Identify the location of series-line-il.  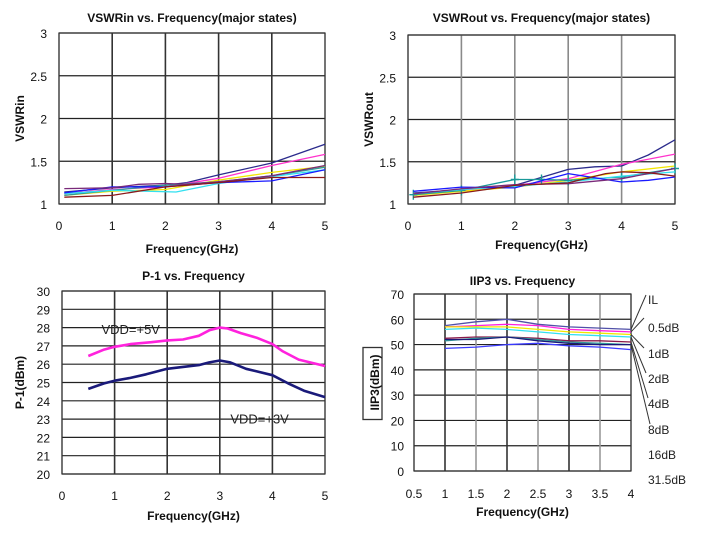
(538, 324).